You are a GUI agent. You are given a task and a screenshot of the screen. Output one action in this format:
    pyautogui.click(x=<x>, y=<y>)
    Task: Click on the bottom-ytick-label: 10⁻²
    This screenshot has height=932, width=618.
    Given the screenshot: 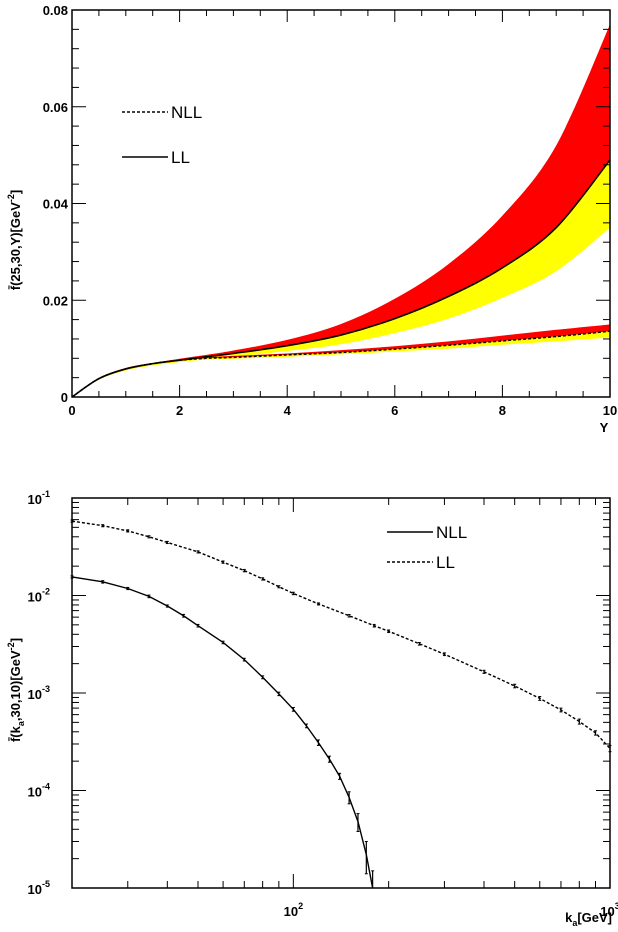 What is the action you would take?
    pyautogui.click(x=39, y=596)
    